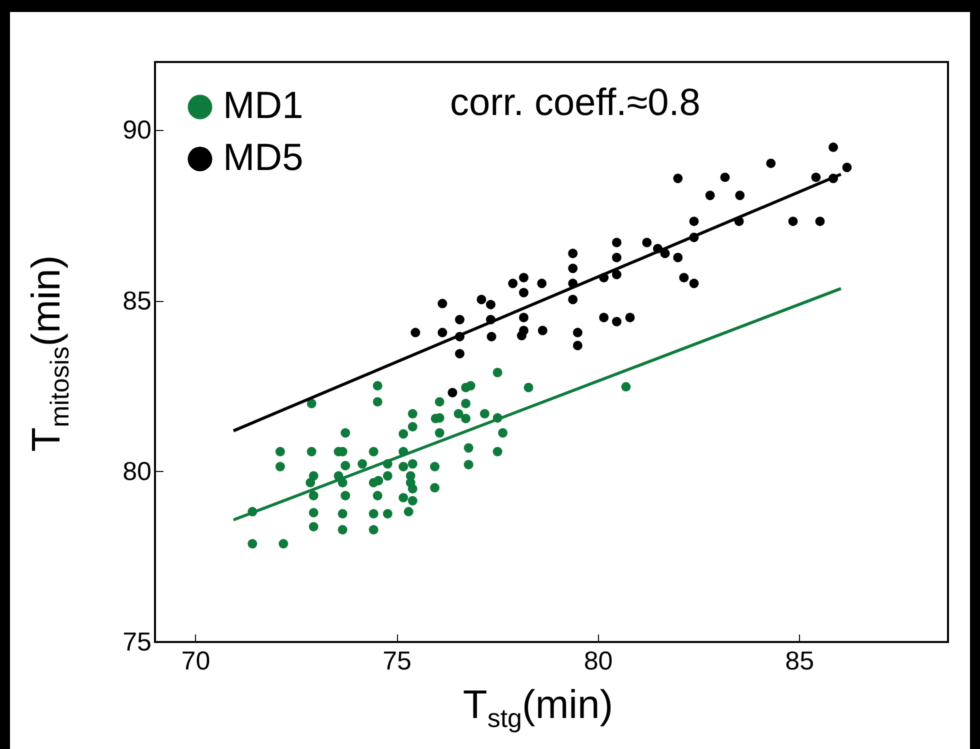  Describe the element at coordinates (397, 661) in the screenshot. I see `x-tick-label: 75` at that location.